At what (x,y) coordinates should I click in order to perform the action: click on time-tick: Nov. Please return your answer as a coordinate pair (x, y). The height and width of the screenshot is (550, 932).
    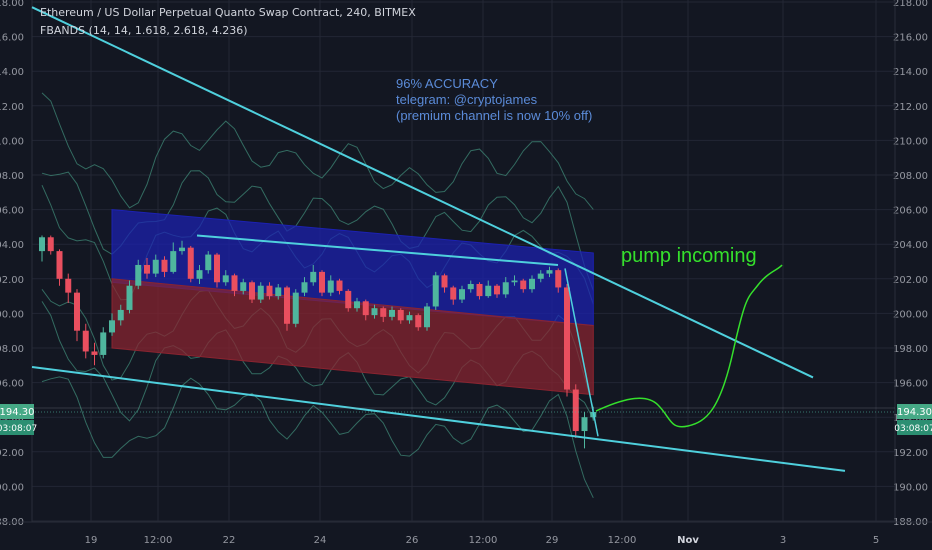
    Looking at the image, I should click on (688, 540).